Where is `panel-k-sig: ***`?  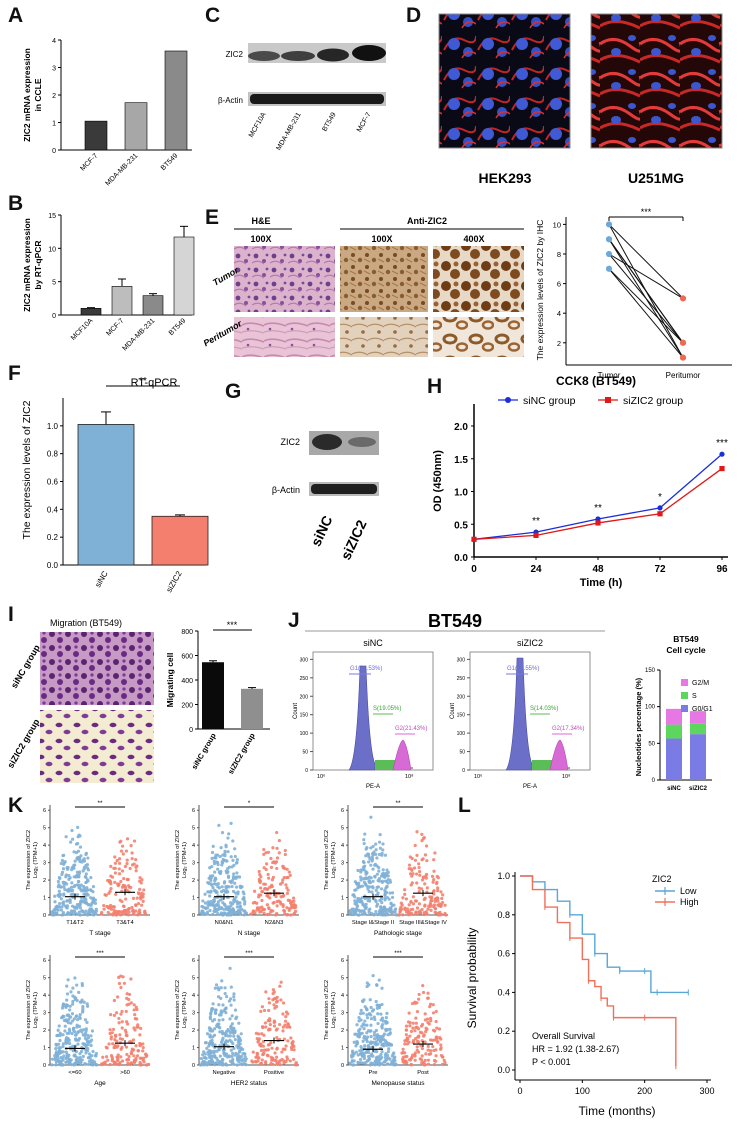 panel-k-sig: *** is located at coordinates (249, 953).